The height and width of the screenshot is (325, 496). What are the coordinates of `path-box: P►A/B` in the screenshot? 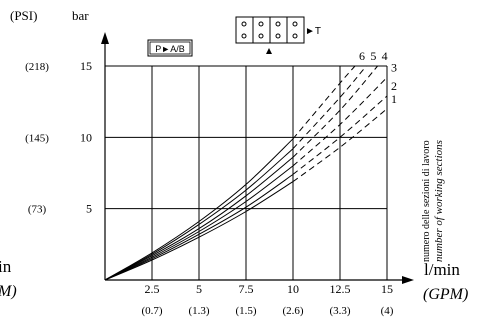 It's located at (170, 48).